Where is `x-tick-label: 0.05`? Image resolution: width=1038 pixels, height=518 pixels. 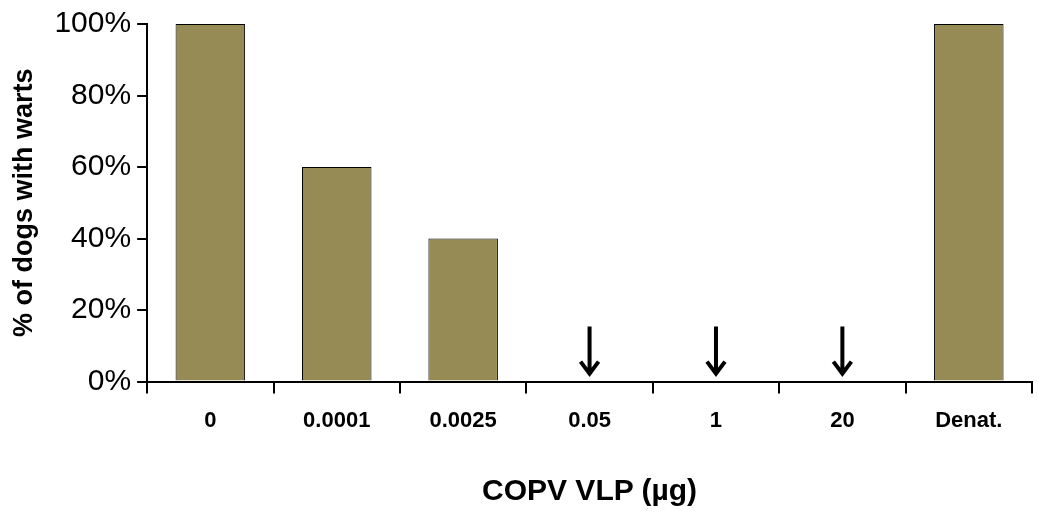
x-tick-label: 0.05 is located at coordinates (589, 419).